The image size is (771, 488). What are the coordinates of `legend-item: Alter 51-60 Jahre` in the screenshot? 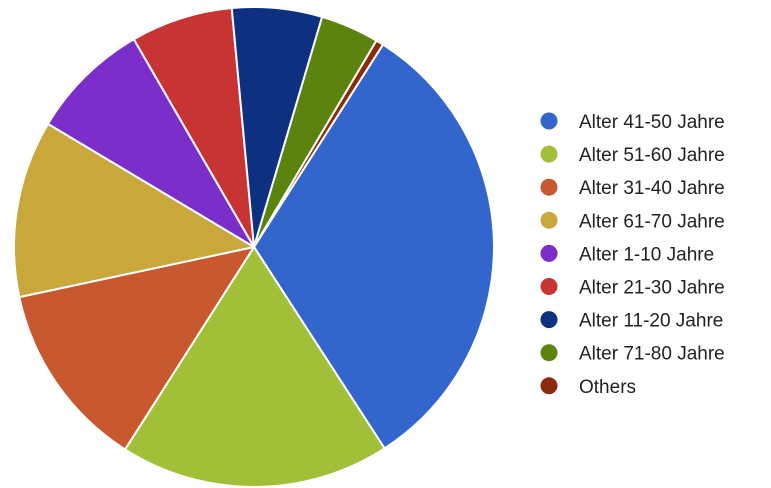 It's located at (632, 155).